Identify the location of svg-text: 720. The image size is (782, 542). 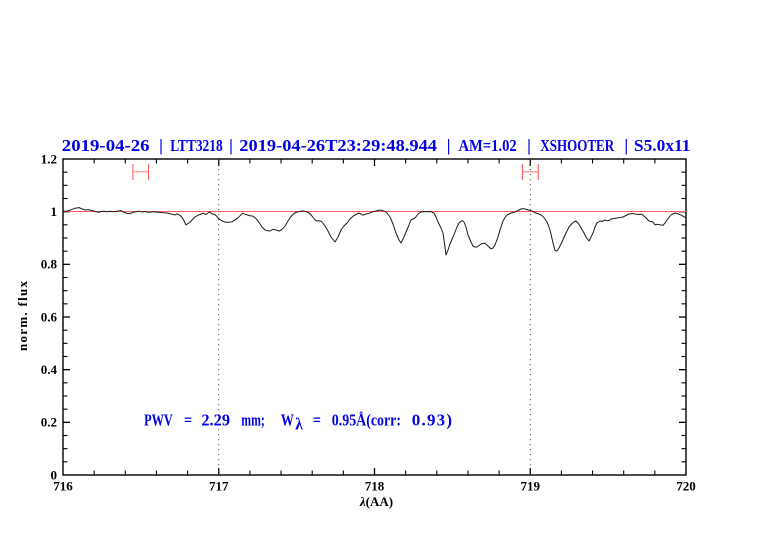
(686, 486).